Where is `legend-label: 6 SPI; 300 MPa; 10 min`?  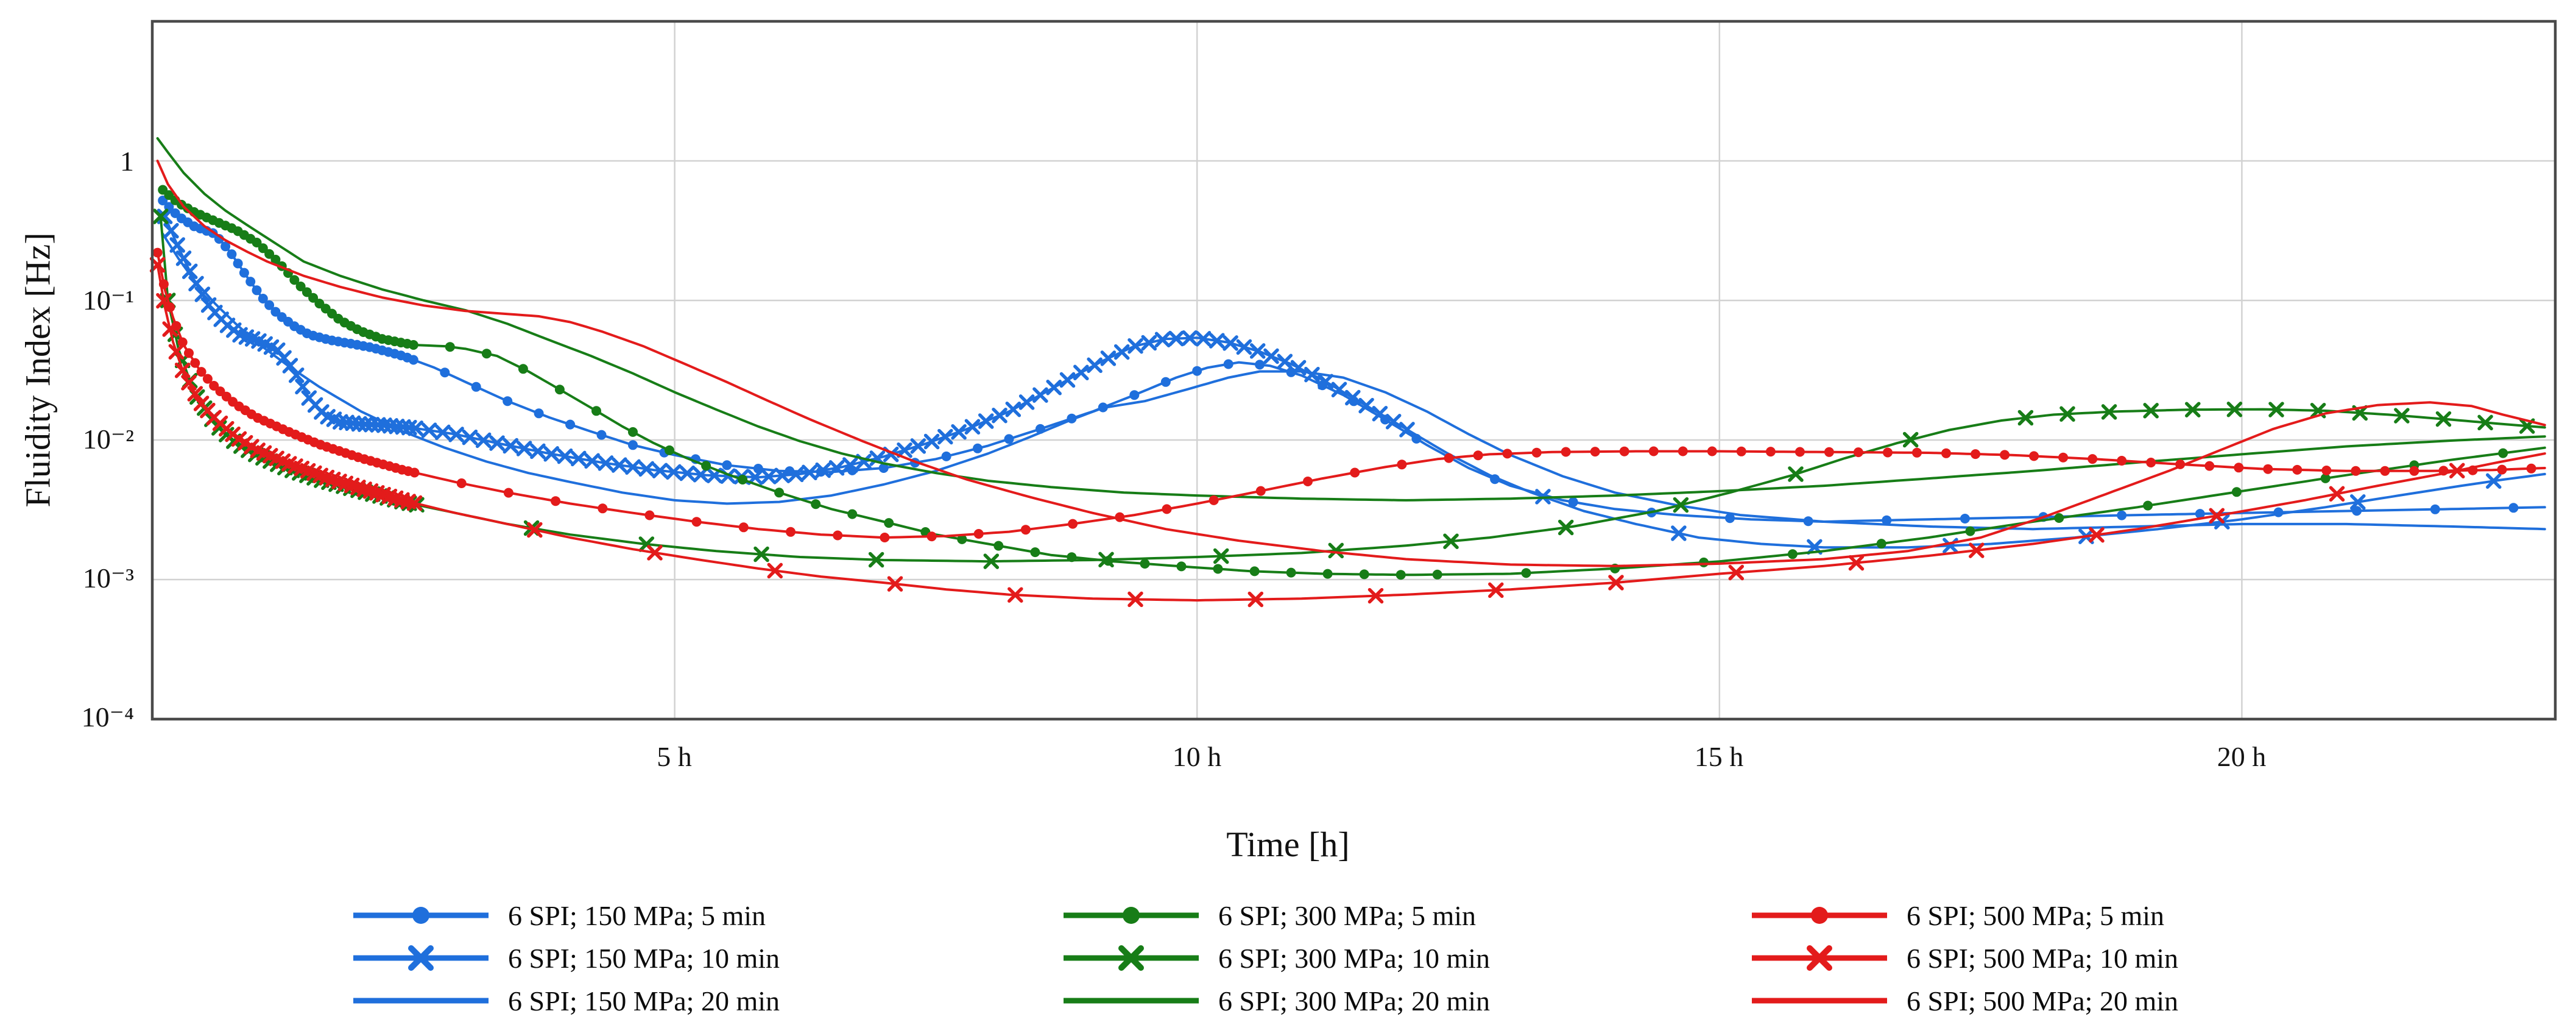
legend-label: 6 SPI; 300 MPa; 10 min is located at coordinates (1354, 958).